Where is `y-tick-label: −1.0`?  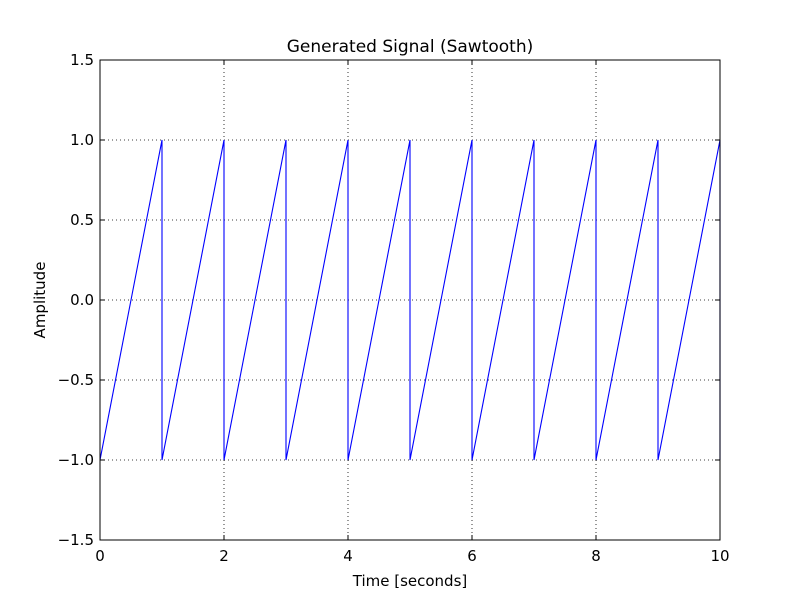 y-tick-label: −1.0 is located at coordinates (76, 460).